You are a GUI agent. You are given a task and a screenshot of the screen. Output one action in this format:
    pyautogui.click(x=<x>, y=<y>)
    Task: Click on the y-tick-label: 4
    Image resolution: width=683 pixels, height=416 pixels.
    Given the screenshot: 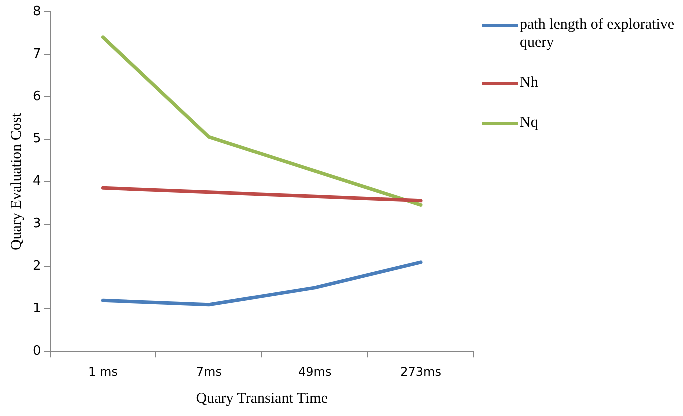 What is the action you would take?
    pyautogui.click(x=37, y=182)
    